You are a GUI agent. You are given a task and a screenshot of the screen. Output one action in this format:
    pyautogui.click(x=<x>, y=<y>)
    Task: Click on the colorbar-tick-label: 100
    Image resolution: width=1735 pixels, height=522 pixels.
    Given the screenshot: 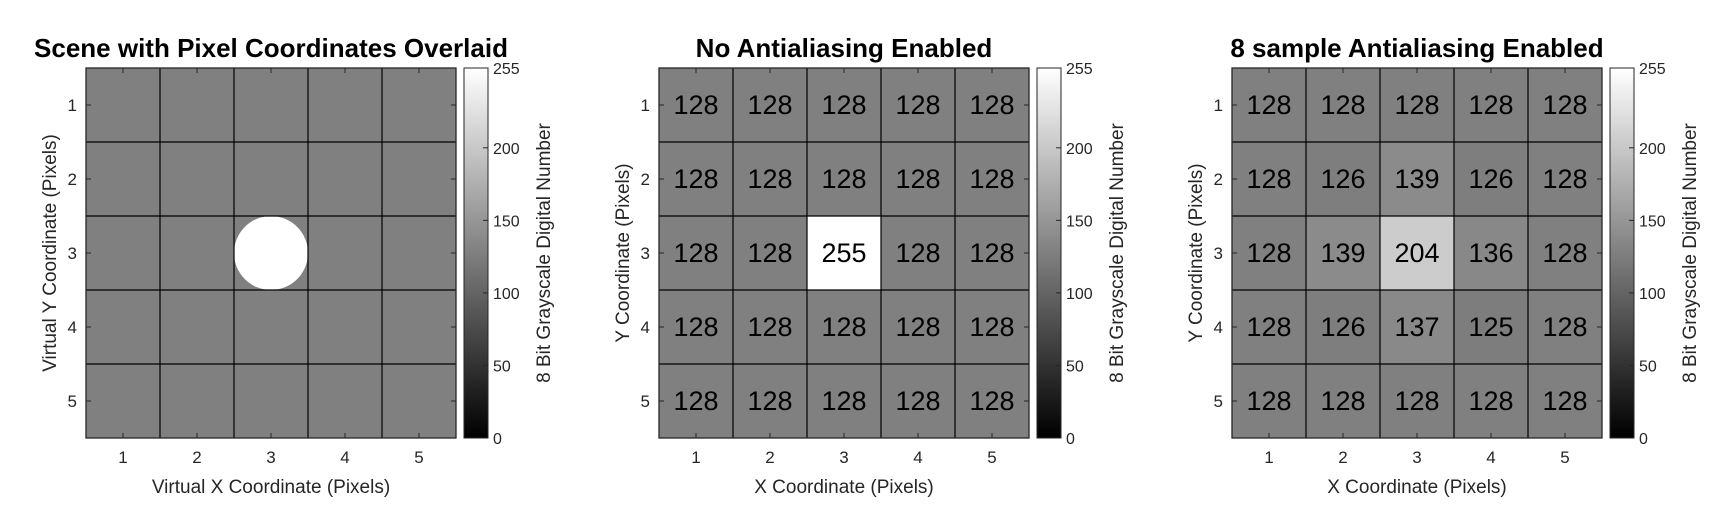 What is the action you would take?
    pyautogui.click(x=1652, y=294)
    